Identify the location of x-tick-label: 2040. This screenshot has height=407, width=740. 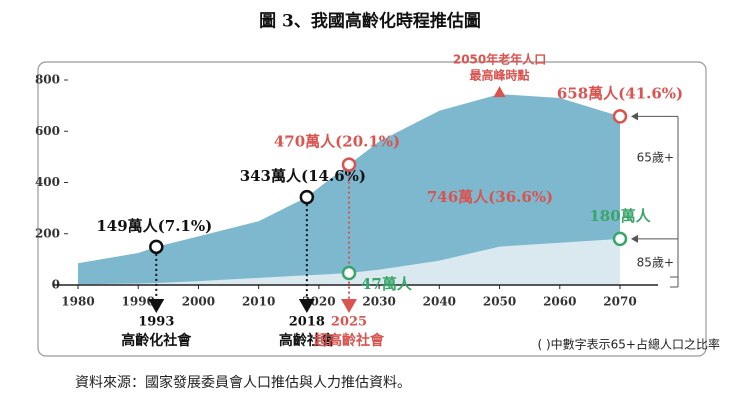
(439, 302).